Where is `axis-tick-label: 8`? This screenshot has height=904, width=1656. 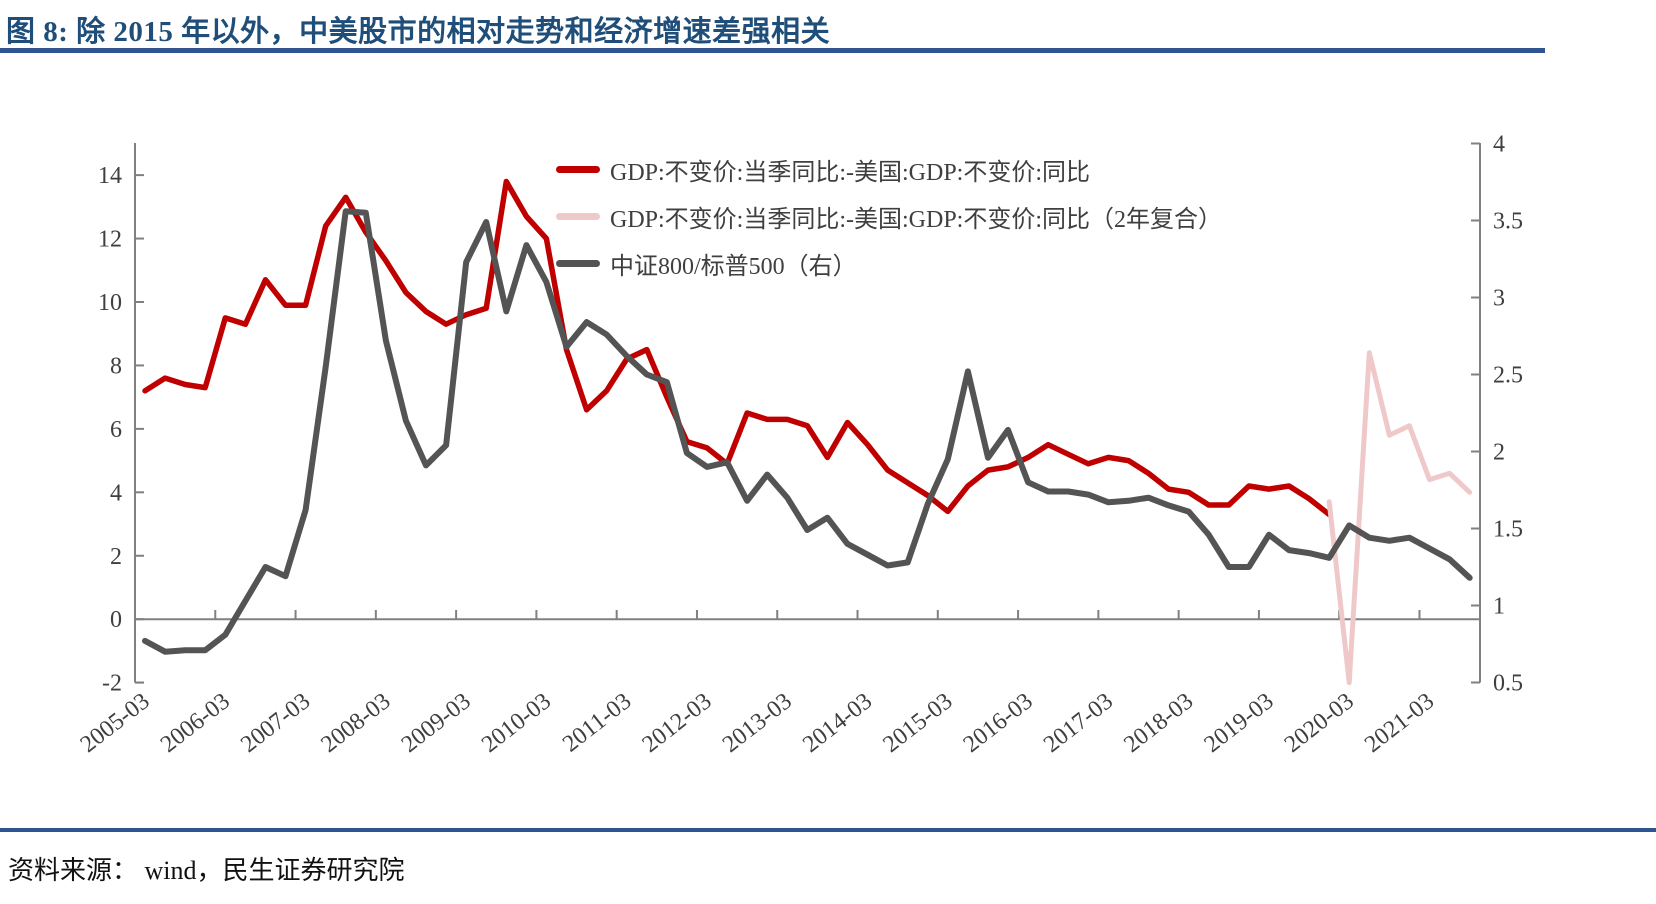 axis-tick-label: 8 is located at coordinates (116, 366).